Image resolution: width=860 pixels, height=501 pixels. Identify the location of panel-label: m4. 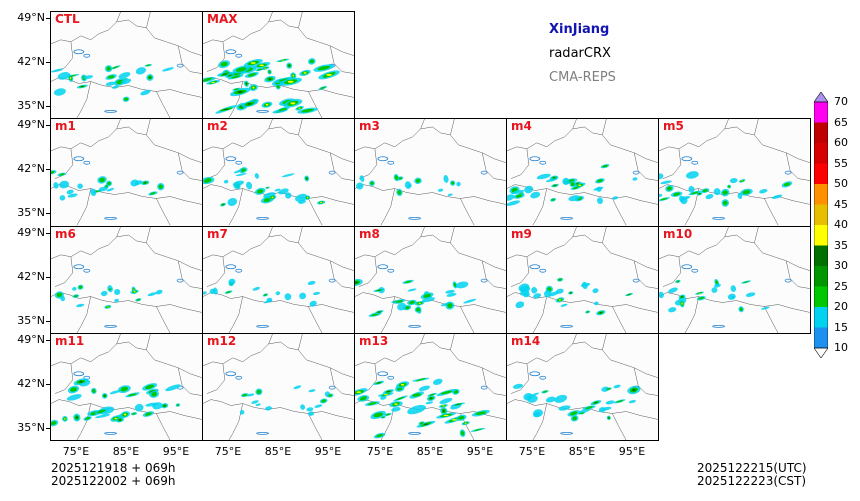
(521, 126).